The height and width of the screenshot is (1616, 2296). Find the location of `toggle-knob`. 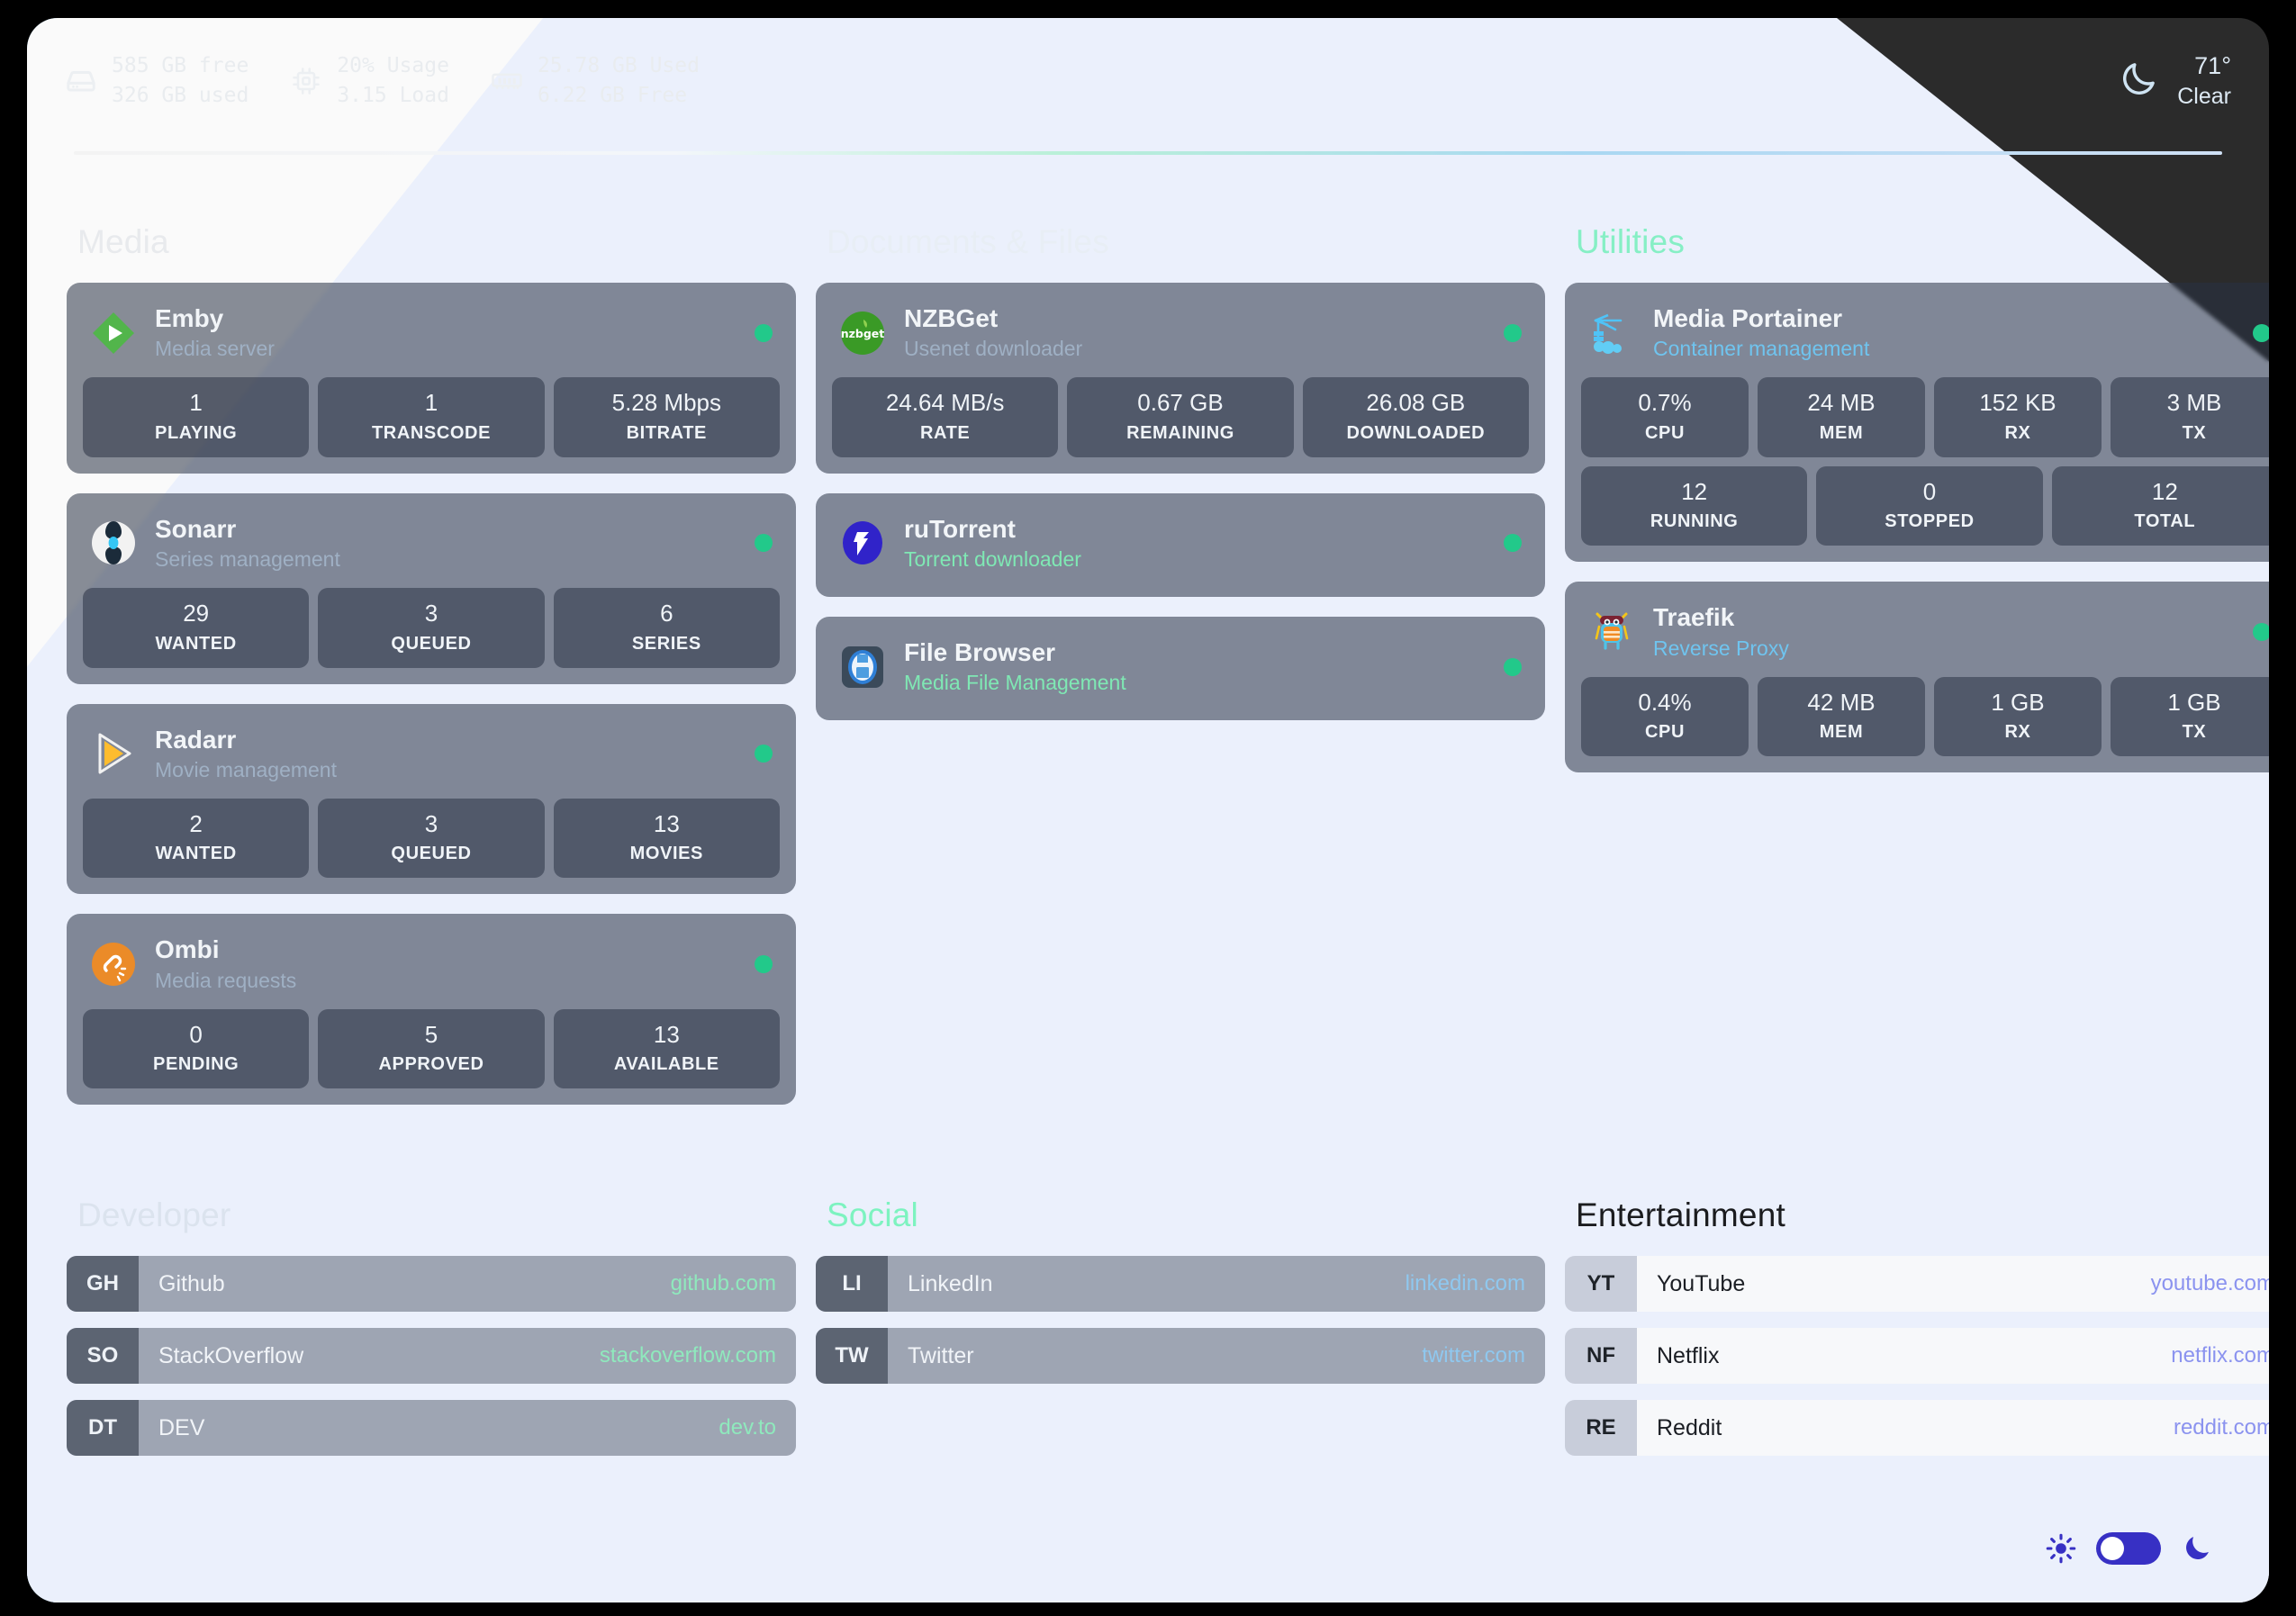

toggle-knob is located at coordinates (2112, 1548).